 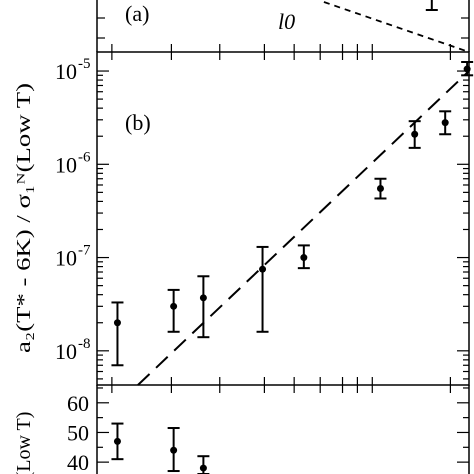 I want to click on panel-a: (a) l0, so click(x=283, y=26).